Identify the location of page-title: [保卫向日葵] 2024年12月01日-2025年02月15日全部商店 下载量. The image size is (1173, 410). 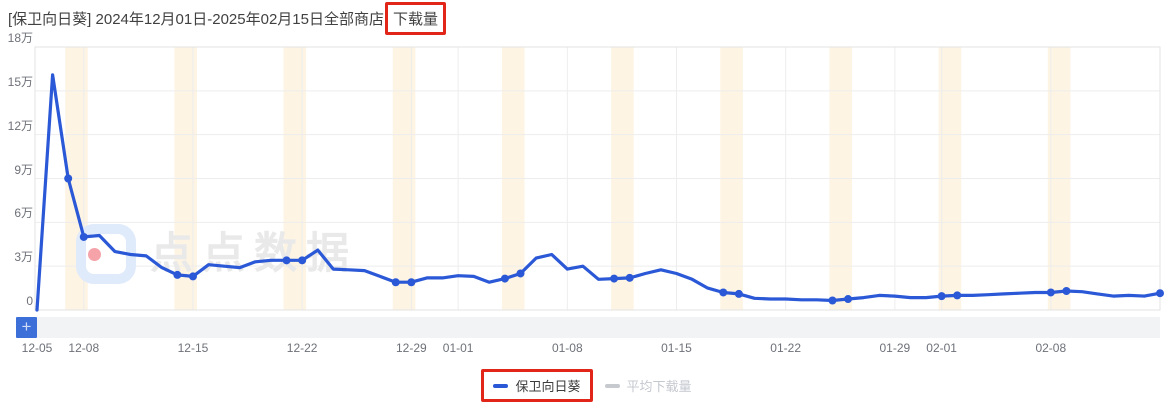
(227, 18).